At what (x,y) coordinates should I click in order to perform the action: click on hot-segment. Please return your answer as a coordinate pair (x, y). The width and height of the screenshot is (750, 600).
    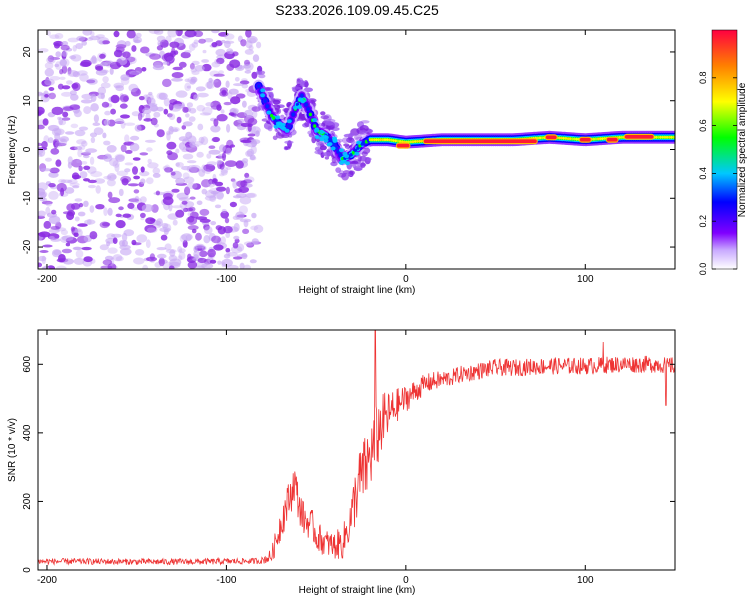
    Looking at the image, I should click on (612, 139).